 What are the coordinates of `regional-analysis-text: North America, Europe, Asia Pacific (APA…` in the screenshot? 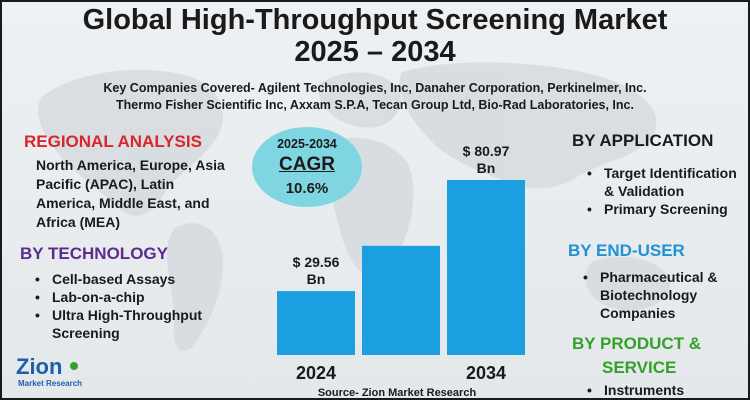 It's located at (130, 193).